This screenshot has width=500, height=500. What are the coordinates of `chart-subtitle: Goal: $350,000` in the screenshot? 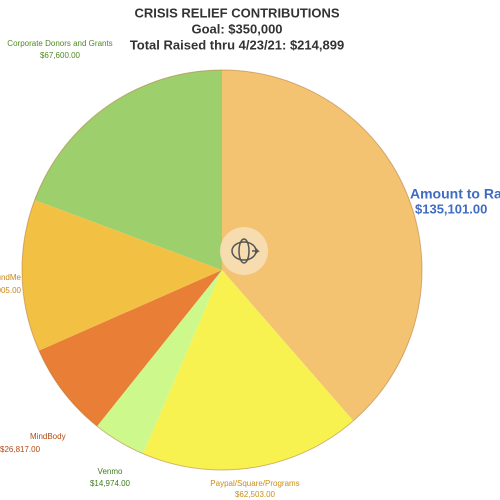 It's located at (236, 28).